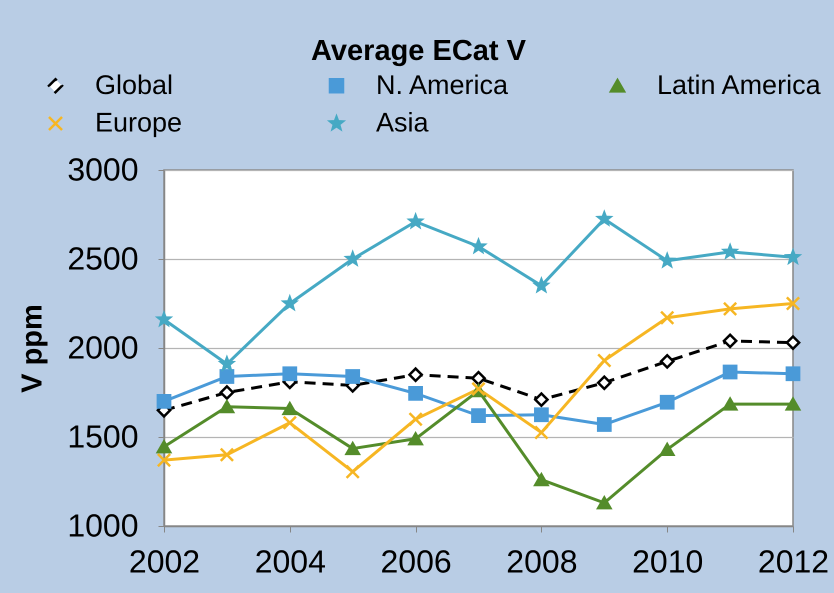  Describe the element at coordinates (542, 562) in the screenshot. I see `x-tick-label: 2008` at that location.